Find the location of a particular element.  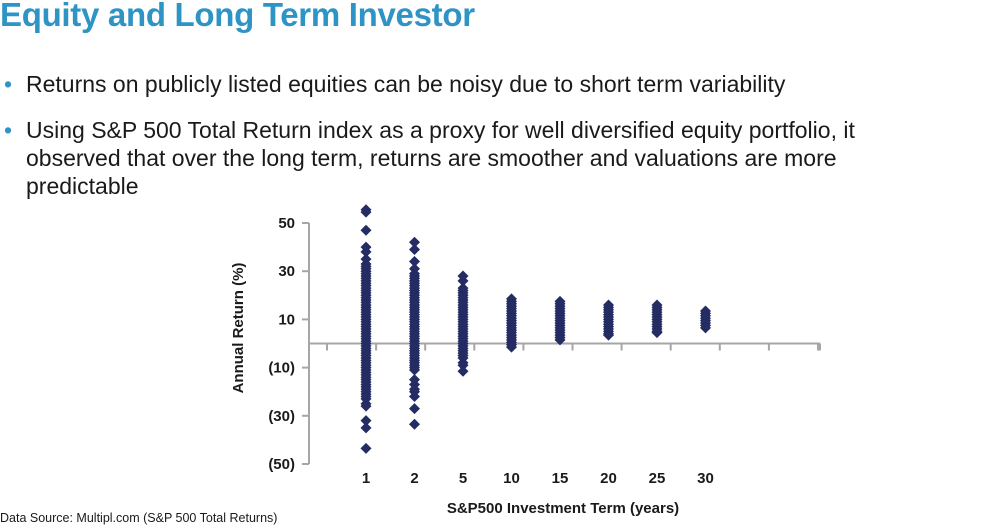

x-tick-label: 2 is located at coordinates (414, 478).